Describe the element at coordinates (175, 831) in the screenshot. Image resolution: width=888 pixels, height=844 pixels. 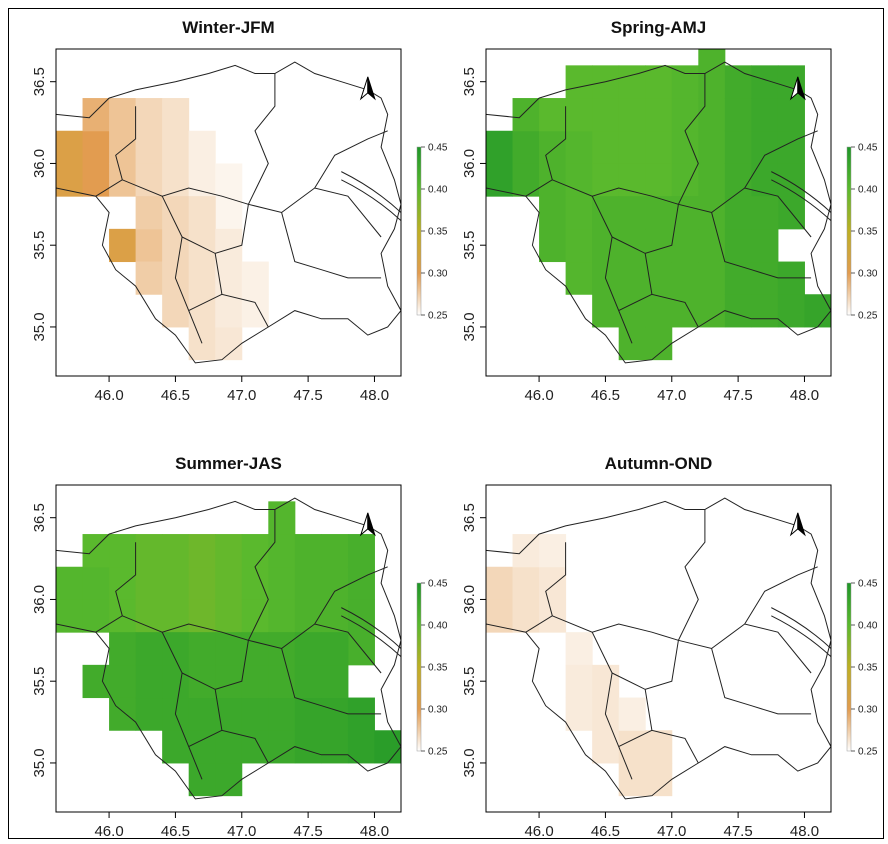
I see `x-tick-label: 46.5` at that location.